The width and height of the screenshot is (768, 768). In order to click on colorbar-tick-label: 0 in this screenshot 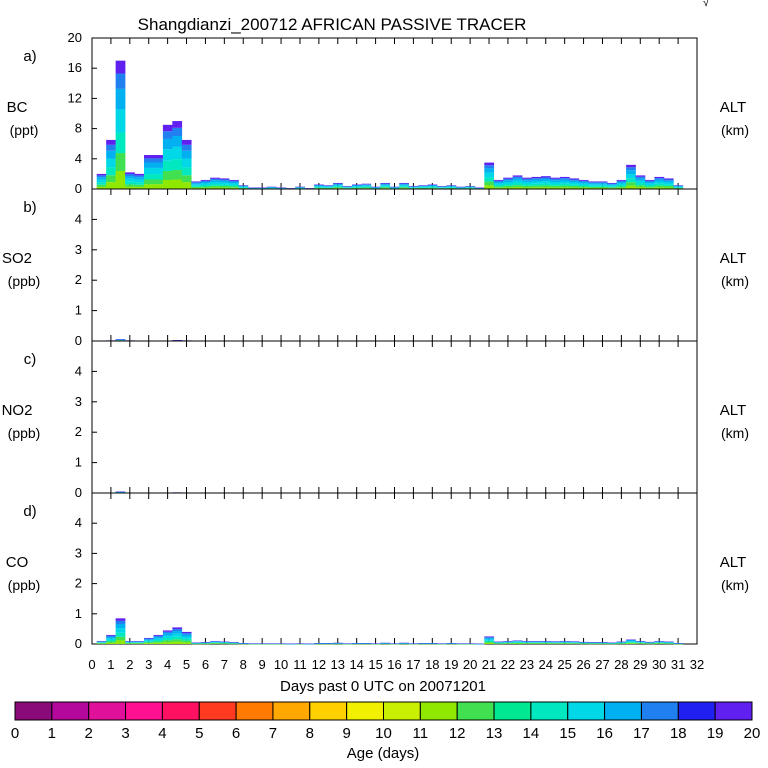, I will do `click(15, 733)`.